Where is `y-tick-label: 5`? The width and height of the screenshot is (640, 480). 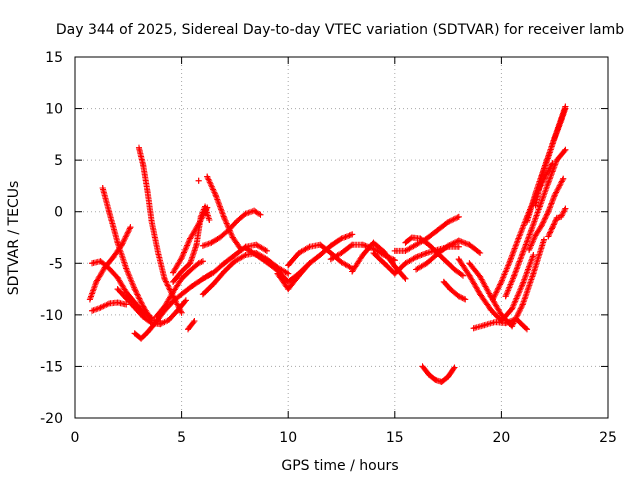 y-tick-label: 5 is located at coordinates (58, 161).